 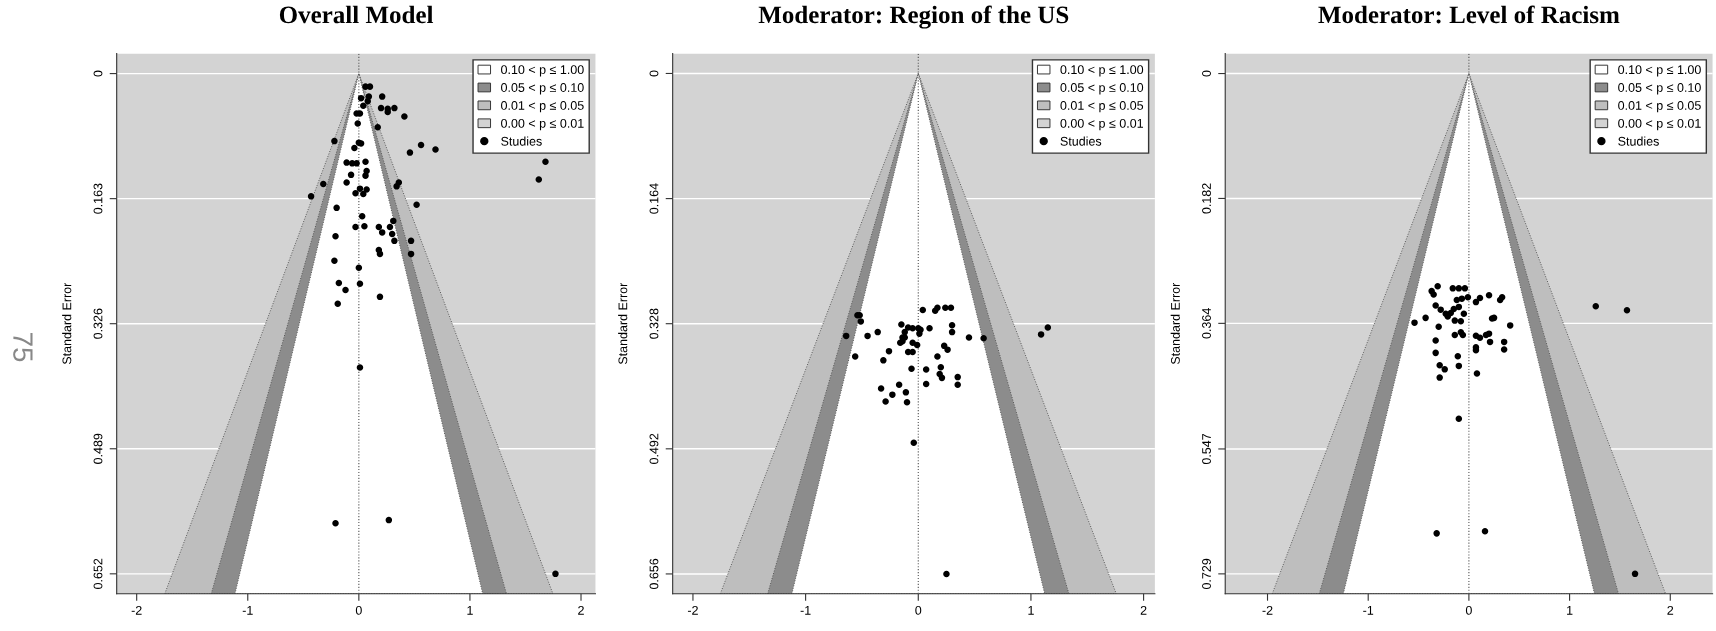 What do you see at coordinates (913, 17) in the screenshot?
I see `chart-title: Moderator: Region of the US` at bounding box center [913, 17].